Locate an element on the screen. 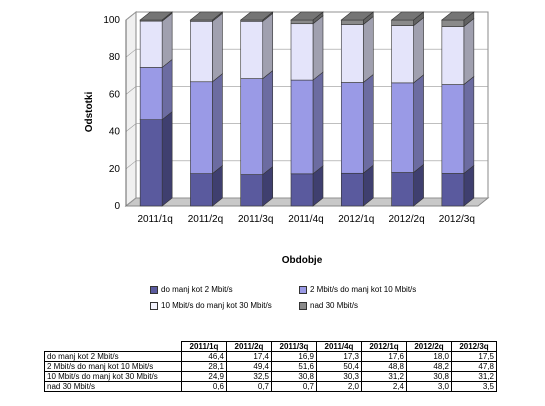  x-tick-label: 2012/1q is located at coordinates (356, 219).